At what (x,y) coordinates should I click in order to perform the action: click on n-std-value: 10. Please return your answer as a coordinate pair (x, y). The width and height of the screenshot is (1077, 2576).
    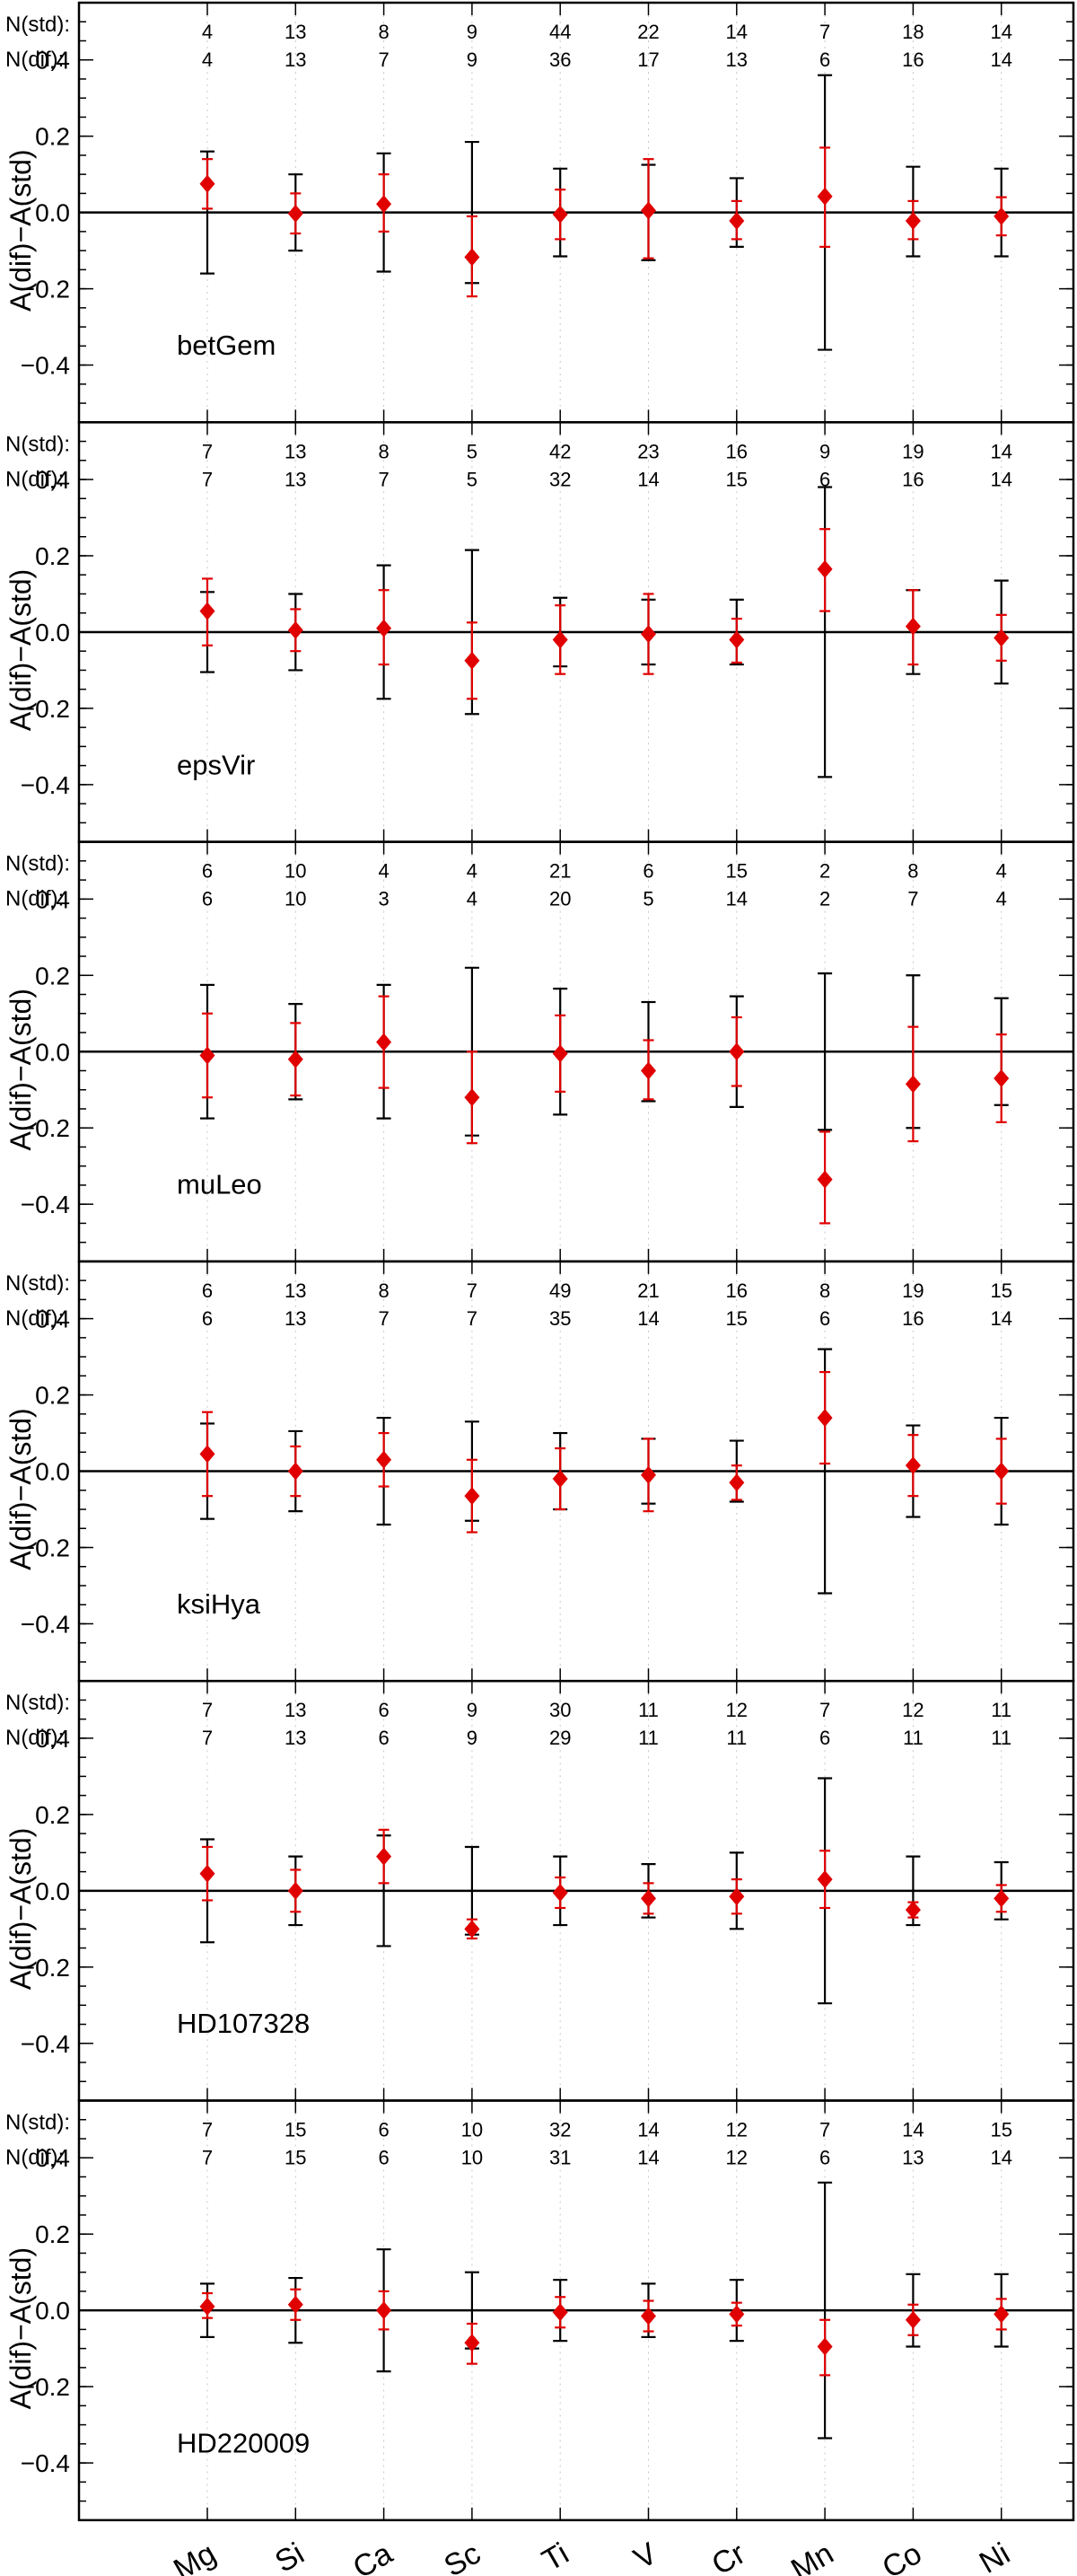
    Looking at the image, I should click on (472, 2130).